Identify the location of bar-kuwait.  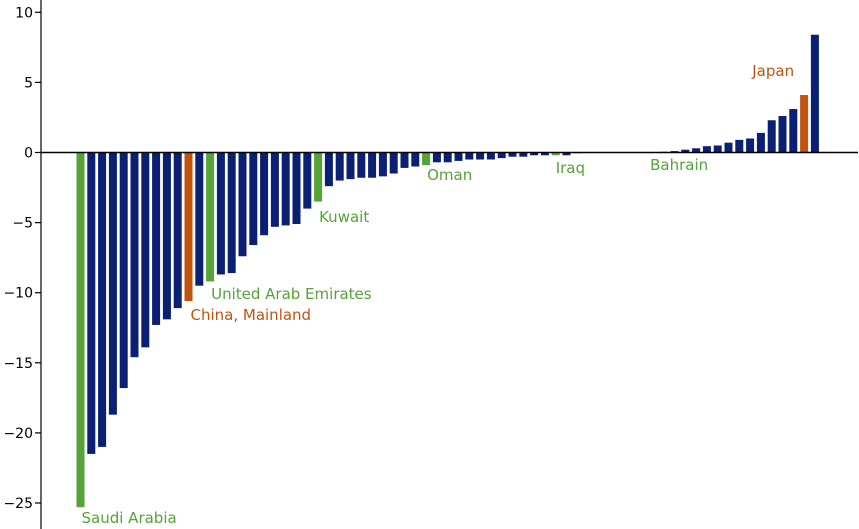
(318, 177).